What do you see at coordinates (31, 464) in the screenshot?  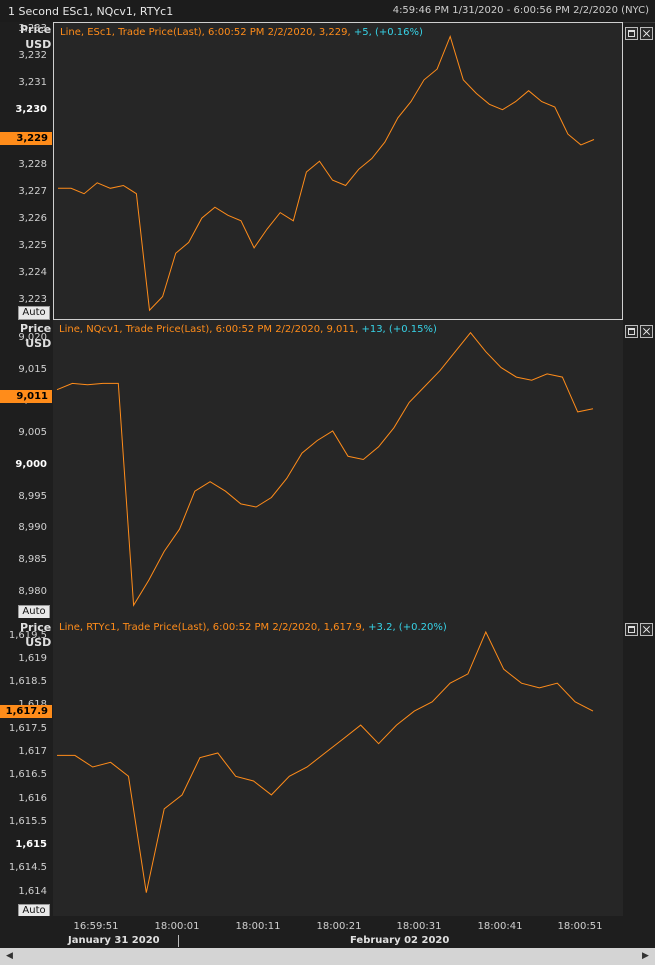 I see `price-tick: 9,000` at bounding box center [31, 464].